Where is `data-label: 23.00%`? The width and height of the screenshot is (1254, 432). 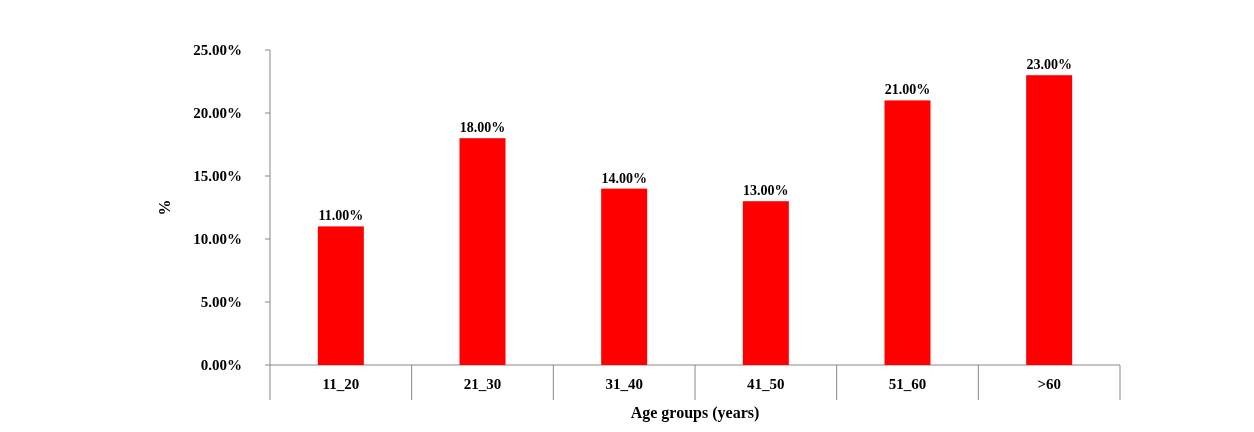 data-label: 23.00% is located at coordinates (1049, 65).